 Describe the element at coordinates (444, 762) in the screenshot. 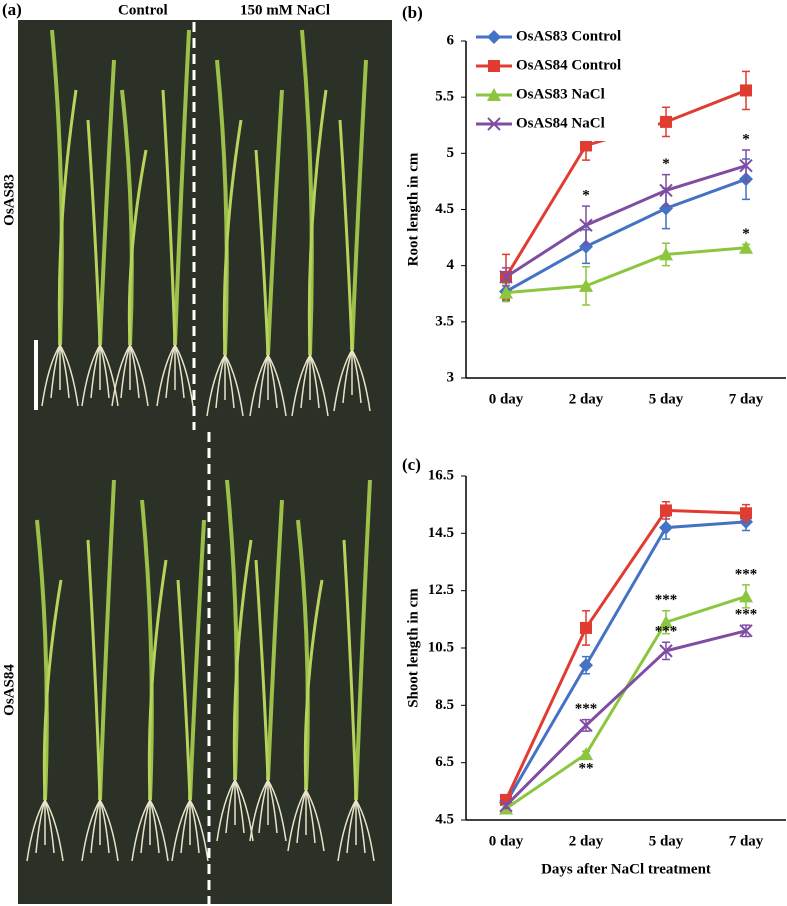

I see `y-tick-label: 6.5` at that location.